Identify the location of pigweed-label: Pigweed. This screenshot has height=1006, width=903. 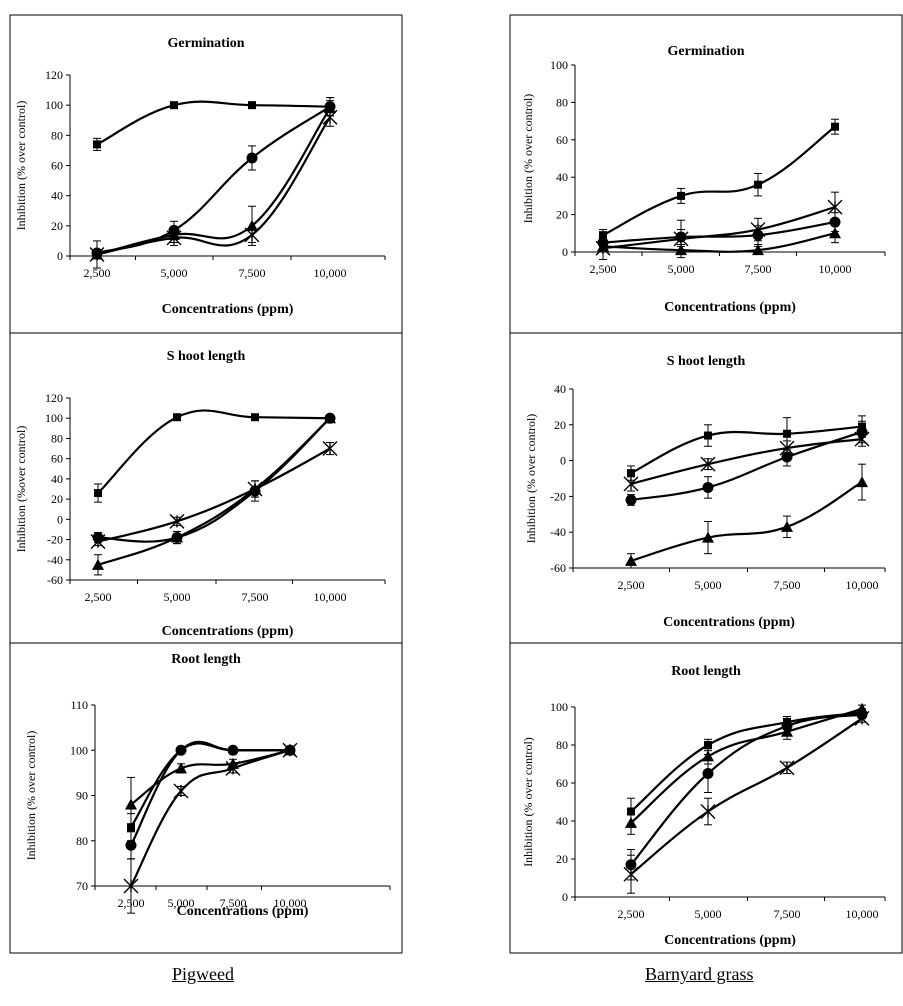
(203, 974).